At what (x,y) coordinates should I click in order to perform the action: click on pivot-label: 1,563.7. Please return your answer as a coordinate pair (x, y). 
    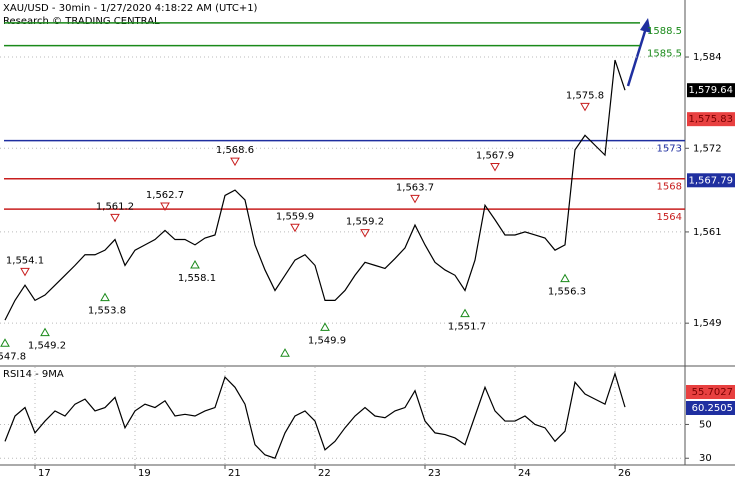
    Looking at the image, I should click on (415, 187).